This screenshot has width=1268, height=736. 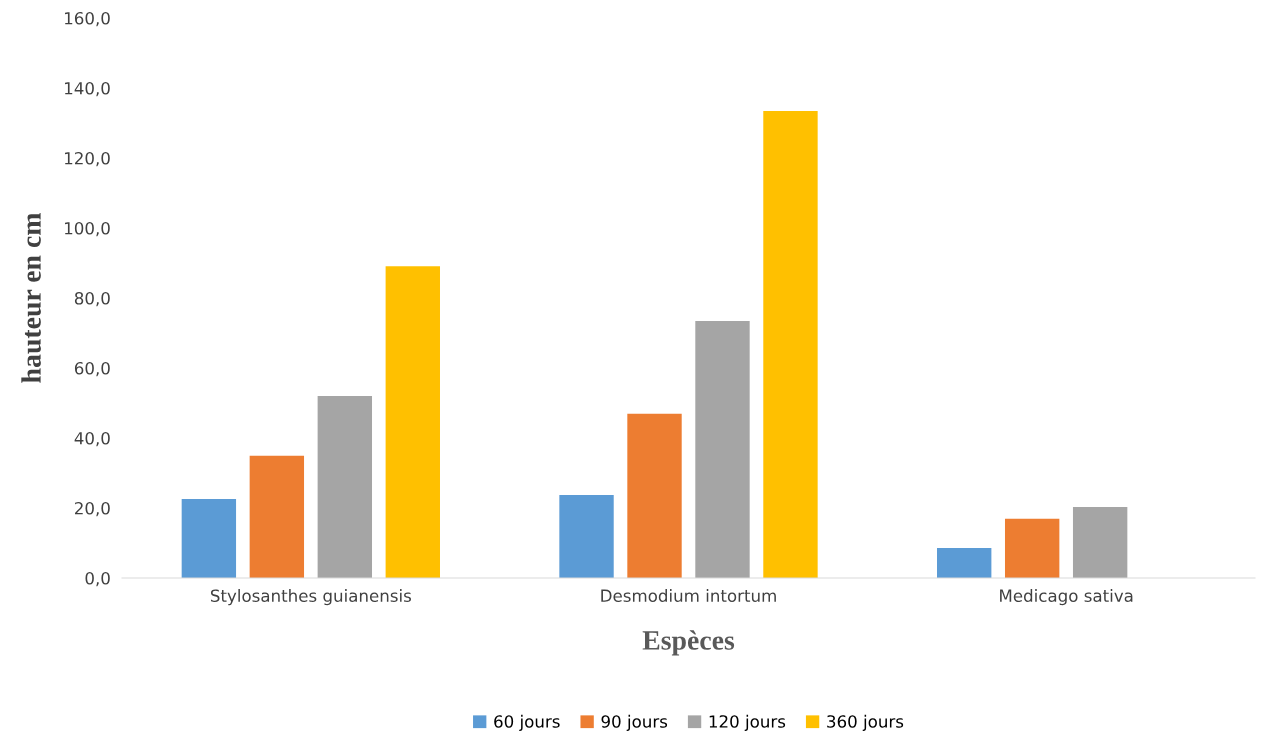 What do you see at coordinates (92, 439) in the screenshot?
I see `y-tick-label: 40,0` at bounding box center [92, 439].